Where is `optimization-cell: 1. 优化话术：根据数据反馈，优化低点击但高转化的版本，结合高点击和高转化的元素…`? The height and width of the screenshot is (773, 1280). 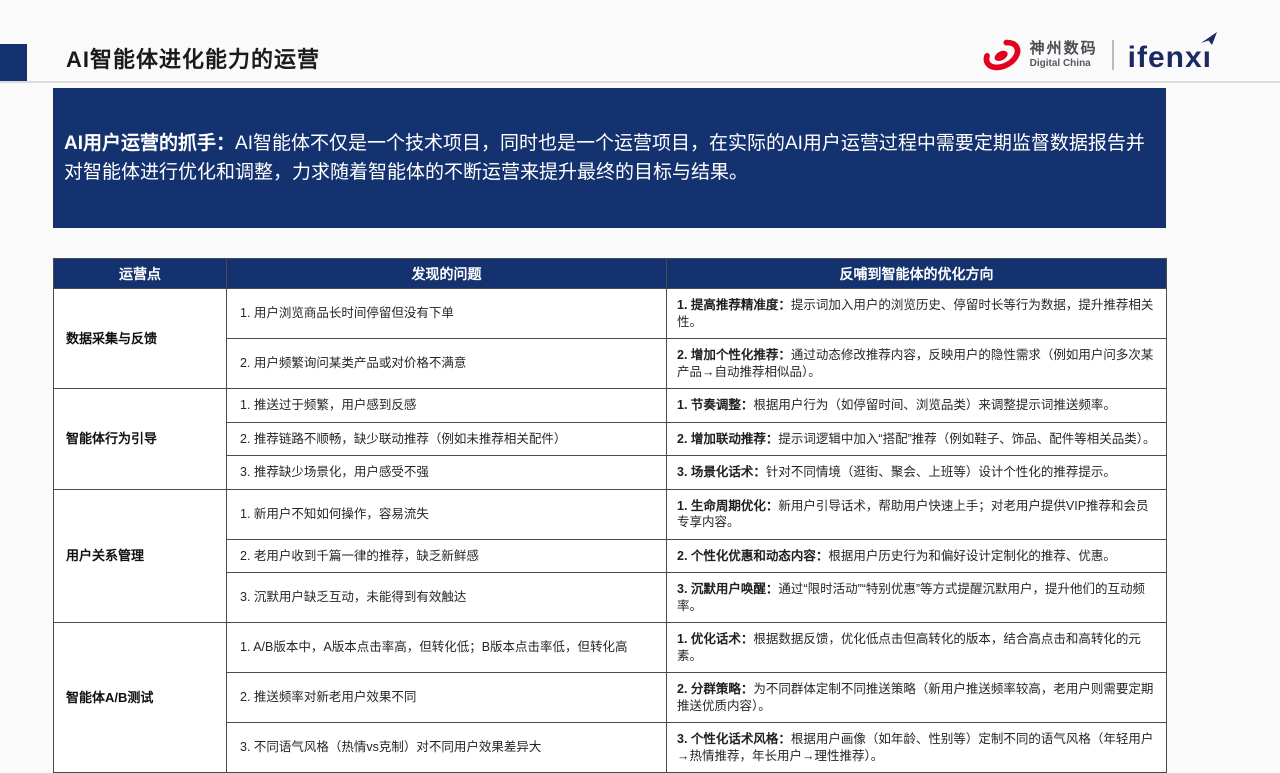 optimization-cell: 1. 优化话术：根据数据反馈，优化低点击但高转化的版本，结合高点击和高转化的元素… is located at coordinates (916, 647).